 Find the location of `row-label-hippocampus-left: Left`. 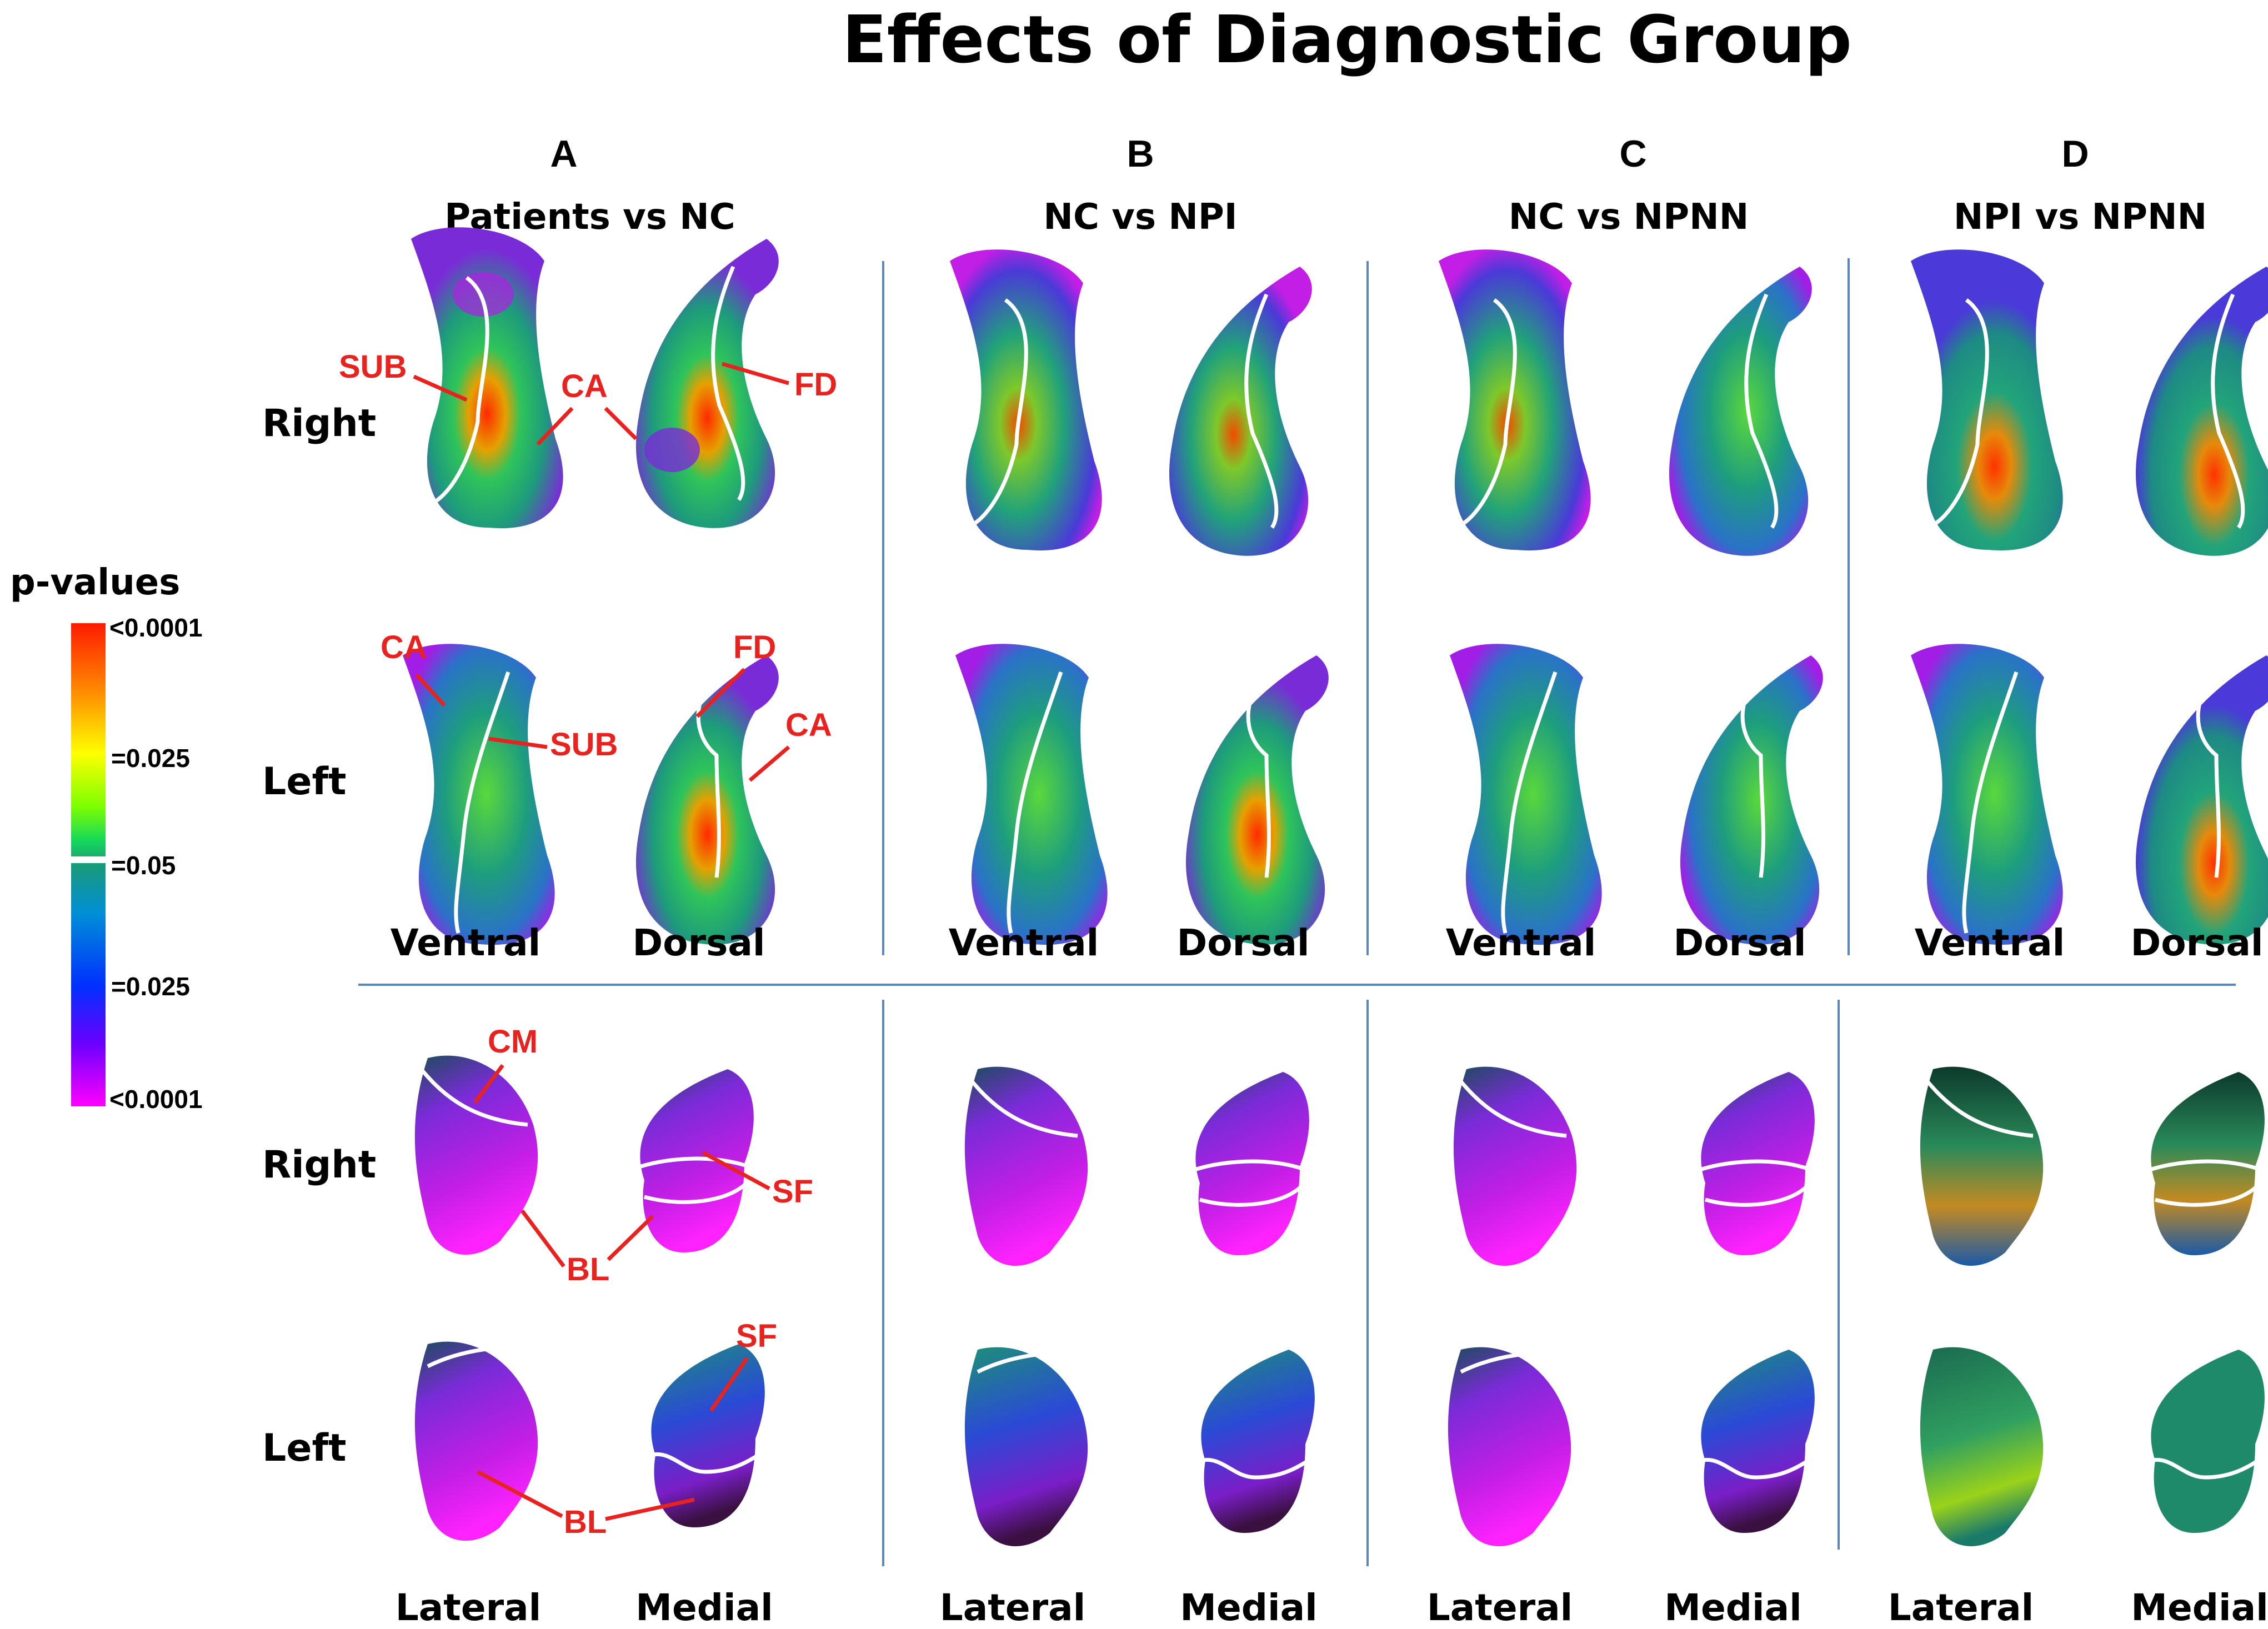

row-label-hippocampus-left: Left is located at coordinates (304, 782).